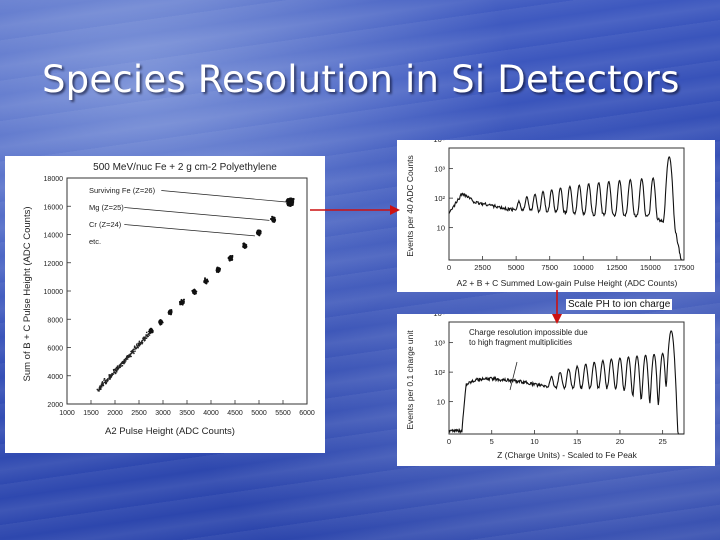 The height and width of the screenshot is (540, 720). What do you see at coordinates (449, 441) in the screenshot?
I see `h2-xtick-label: 0` at bounding box center [449, 441].